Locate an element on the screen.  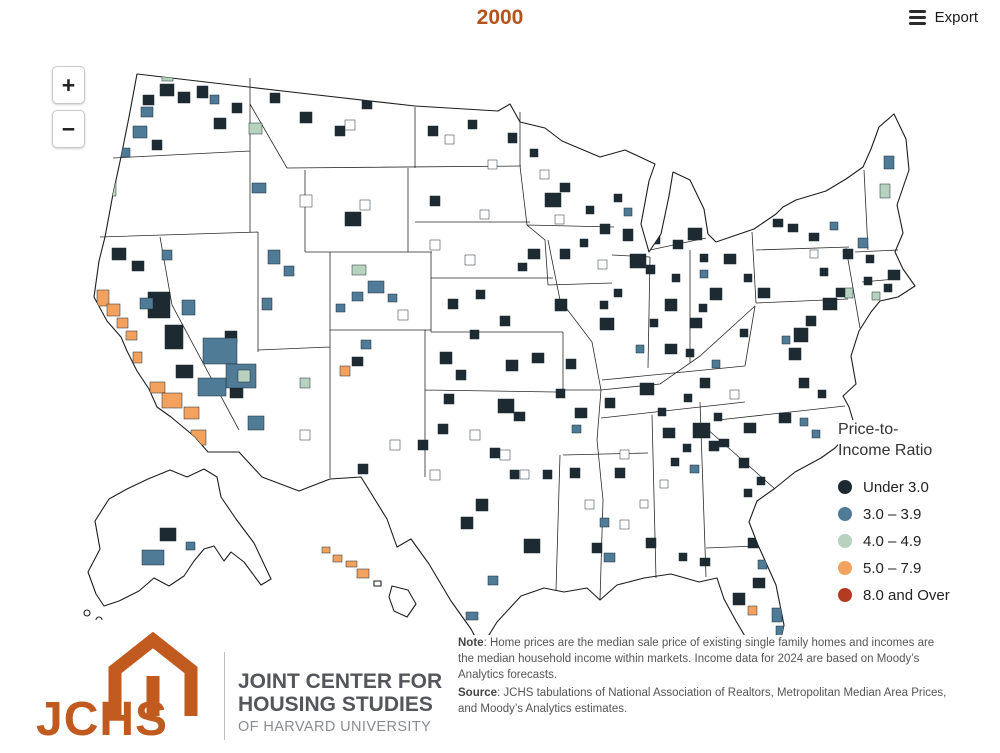
alaska-county-shapes is located at coordinates (168, 546).